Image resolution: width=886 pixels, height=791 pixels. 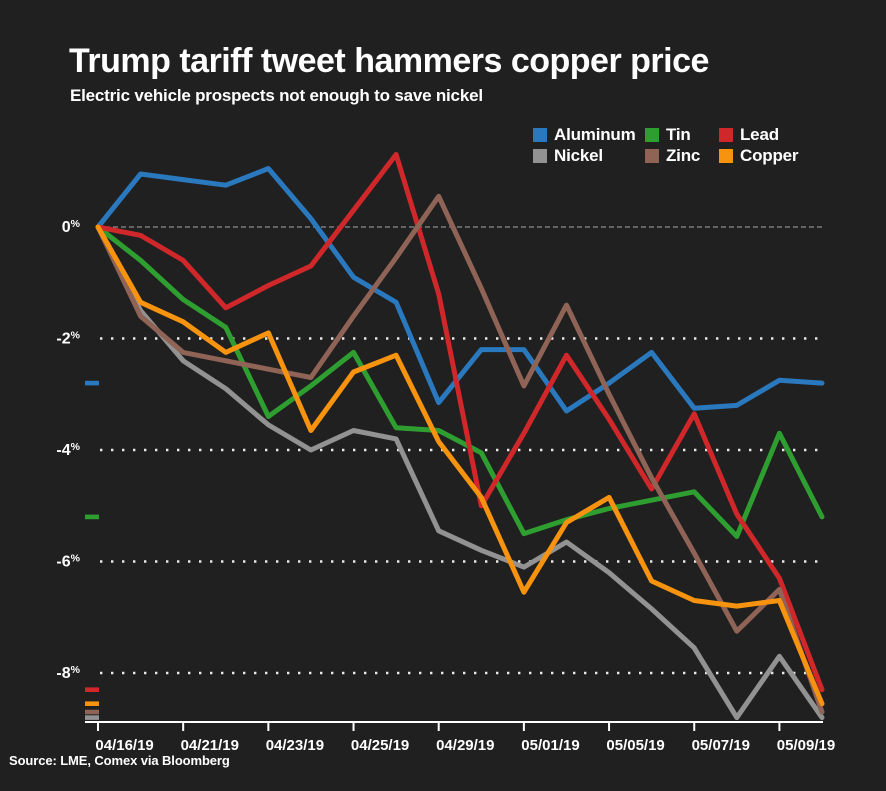 I want to click on legend-item-tin: Tin, so click(x=682, y=134).